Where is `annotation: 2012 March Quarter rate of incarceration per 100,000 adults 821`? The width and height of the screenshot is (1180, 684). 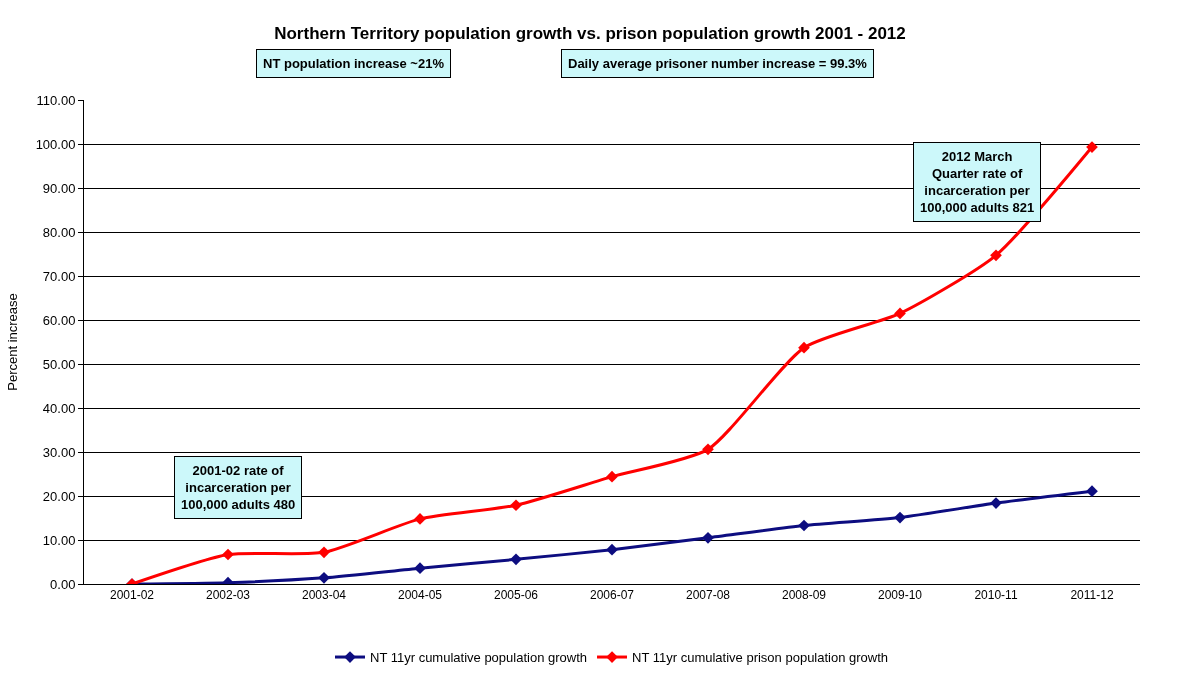 annotation: 2012 March Quarter rate of incarceration per 100,000 adults 821 is located at coordinates (977, 182).